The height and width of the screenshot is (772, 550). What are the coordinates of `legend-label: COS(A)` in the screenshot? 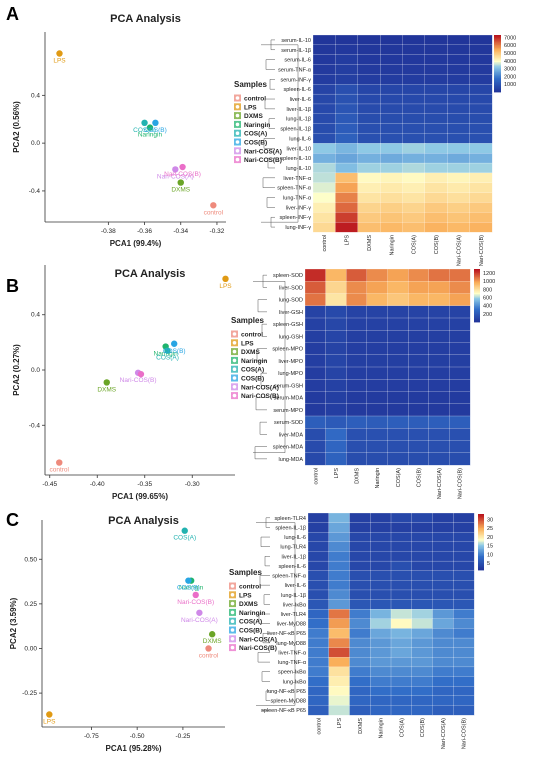 It's located at (250, 622).